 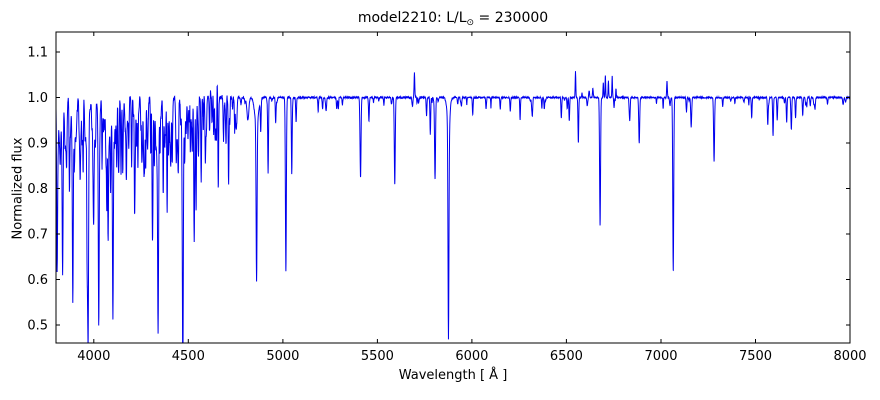 What do you see at coordinates (566, 356) in the screenshot?
I see `x-tick-label: 6500` at bounding box center [566, 356].